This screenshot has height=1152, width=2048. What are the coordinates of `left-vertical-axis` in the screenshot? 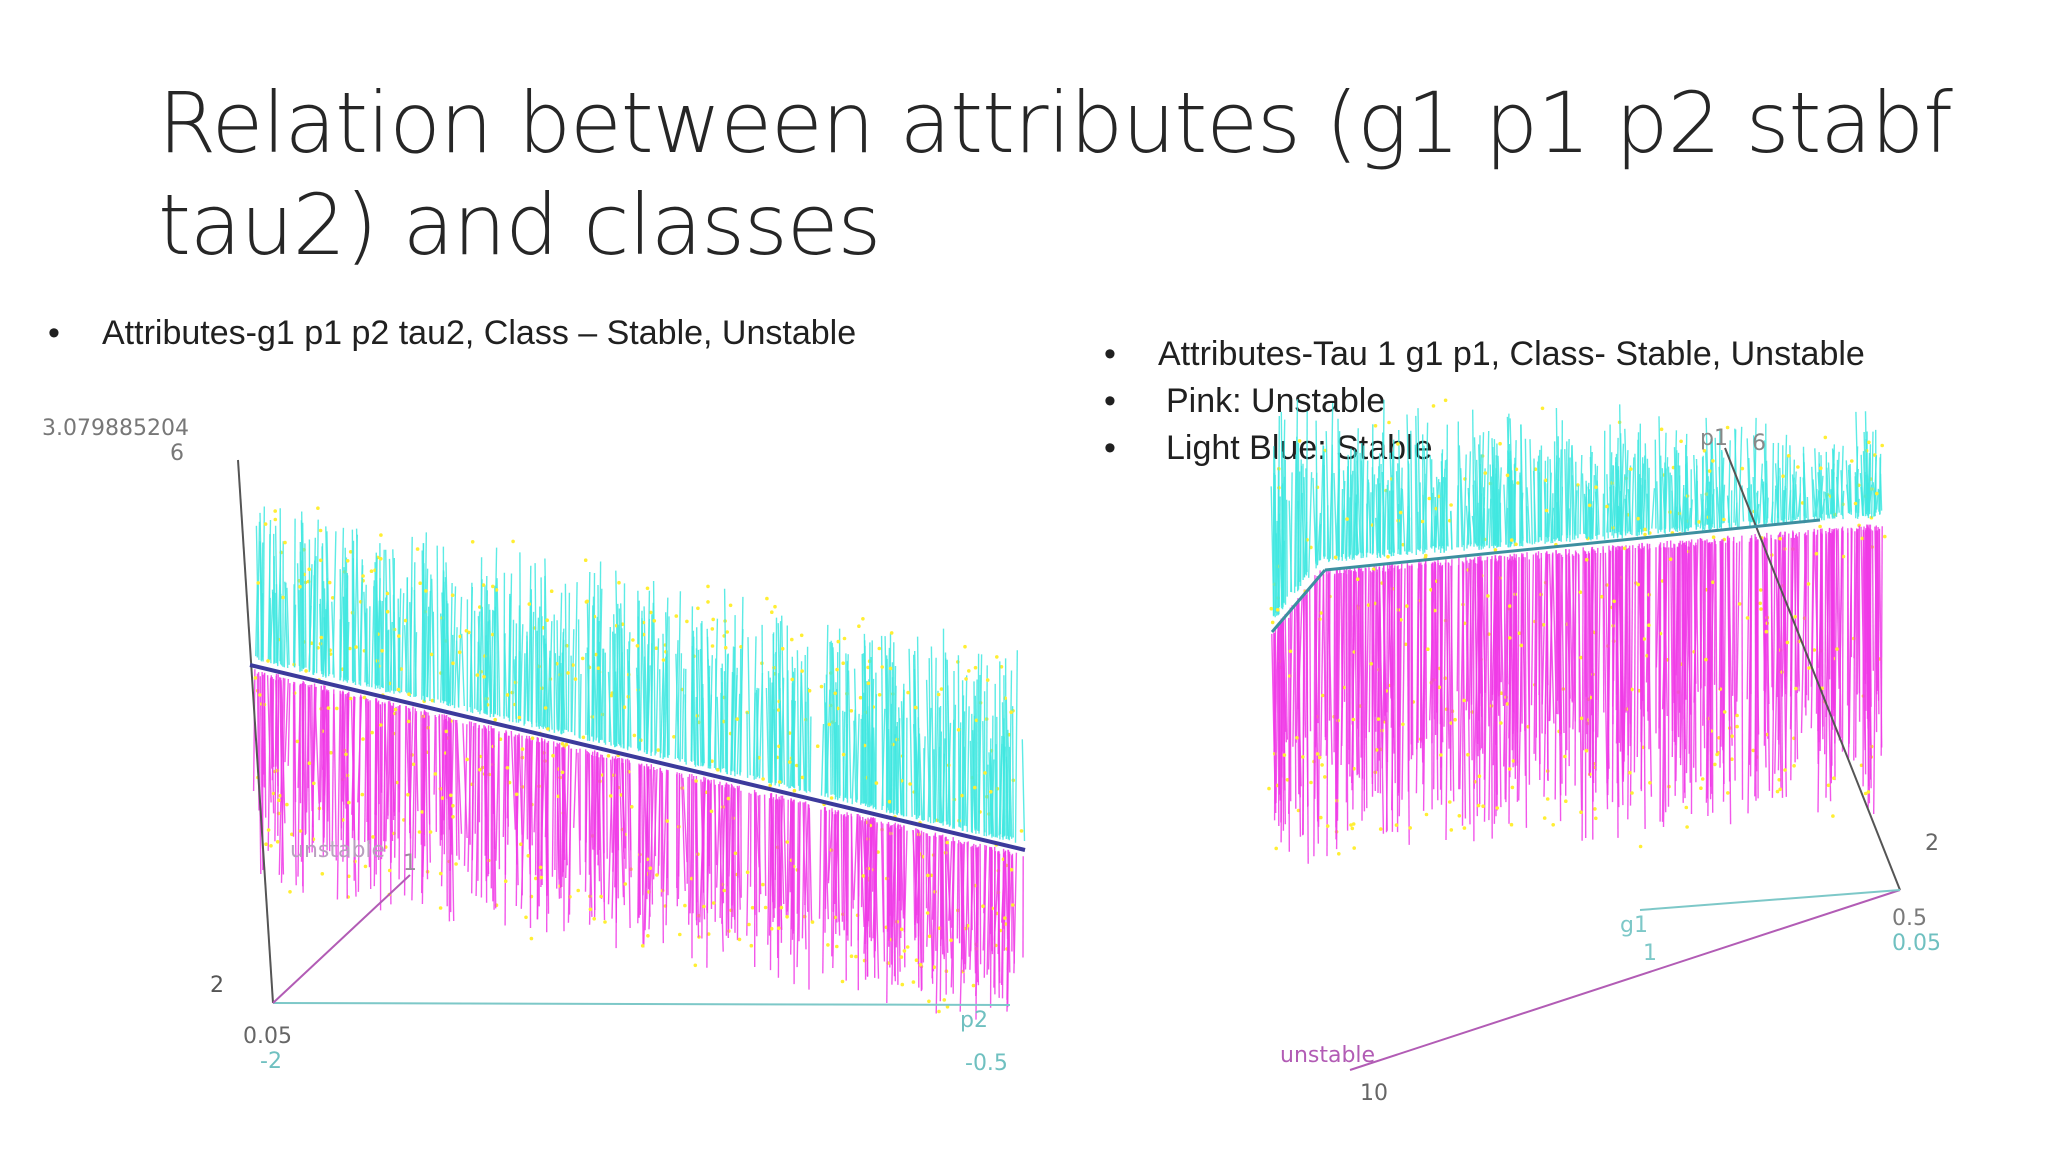 It's located at (255, 731).